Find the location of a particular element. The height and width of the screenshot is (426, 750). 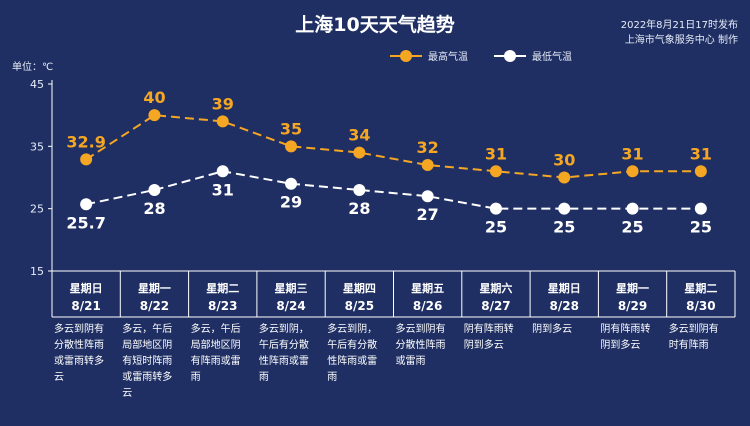

label-low: 25.7 is located at coordinates (85, 222).